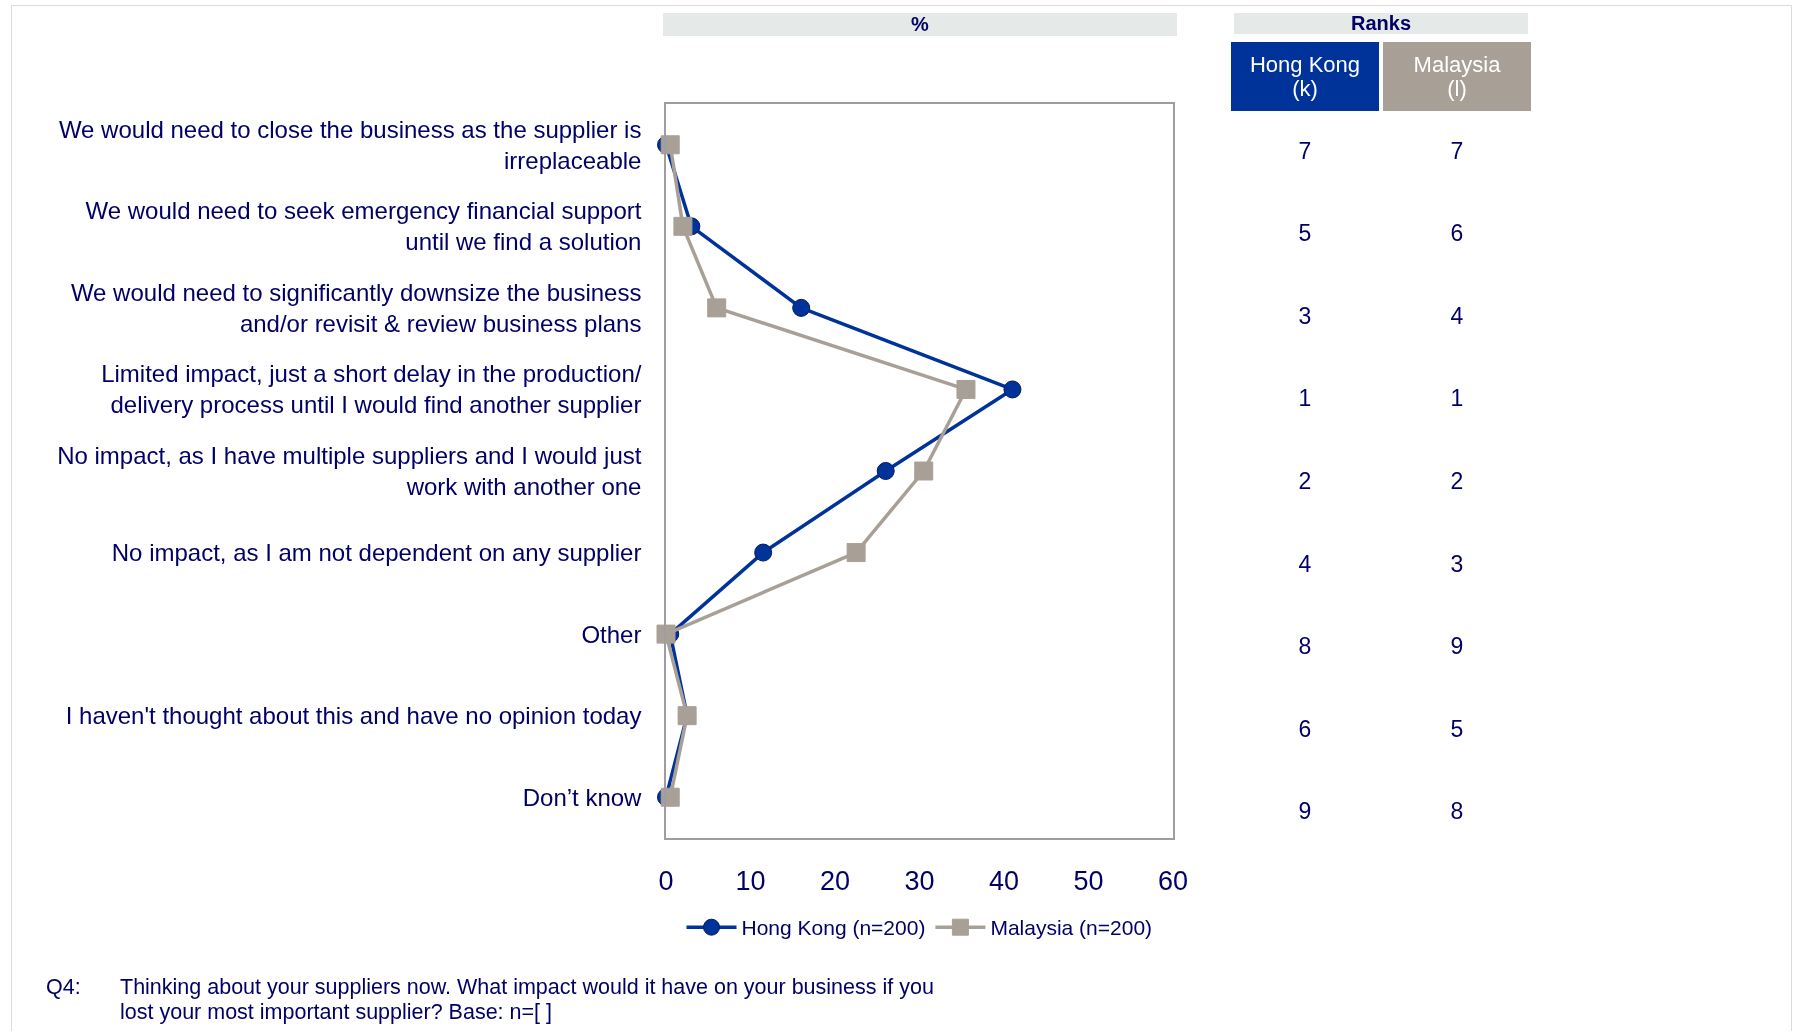  What do you see at coordinates (1173, 881) in the screenshot?
I see `x-tick-label: 60` at bounding box center [1173, 881].